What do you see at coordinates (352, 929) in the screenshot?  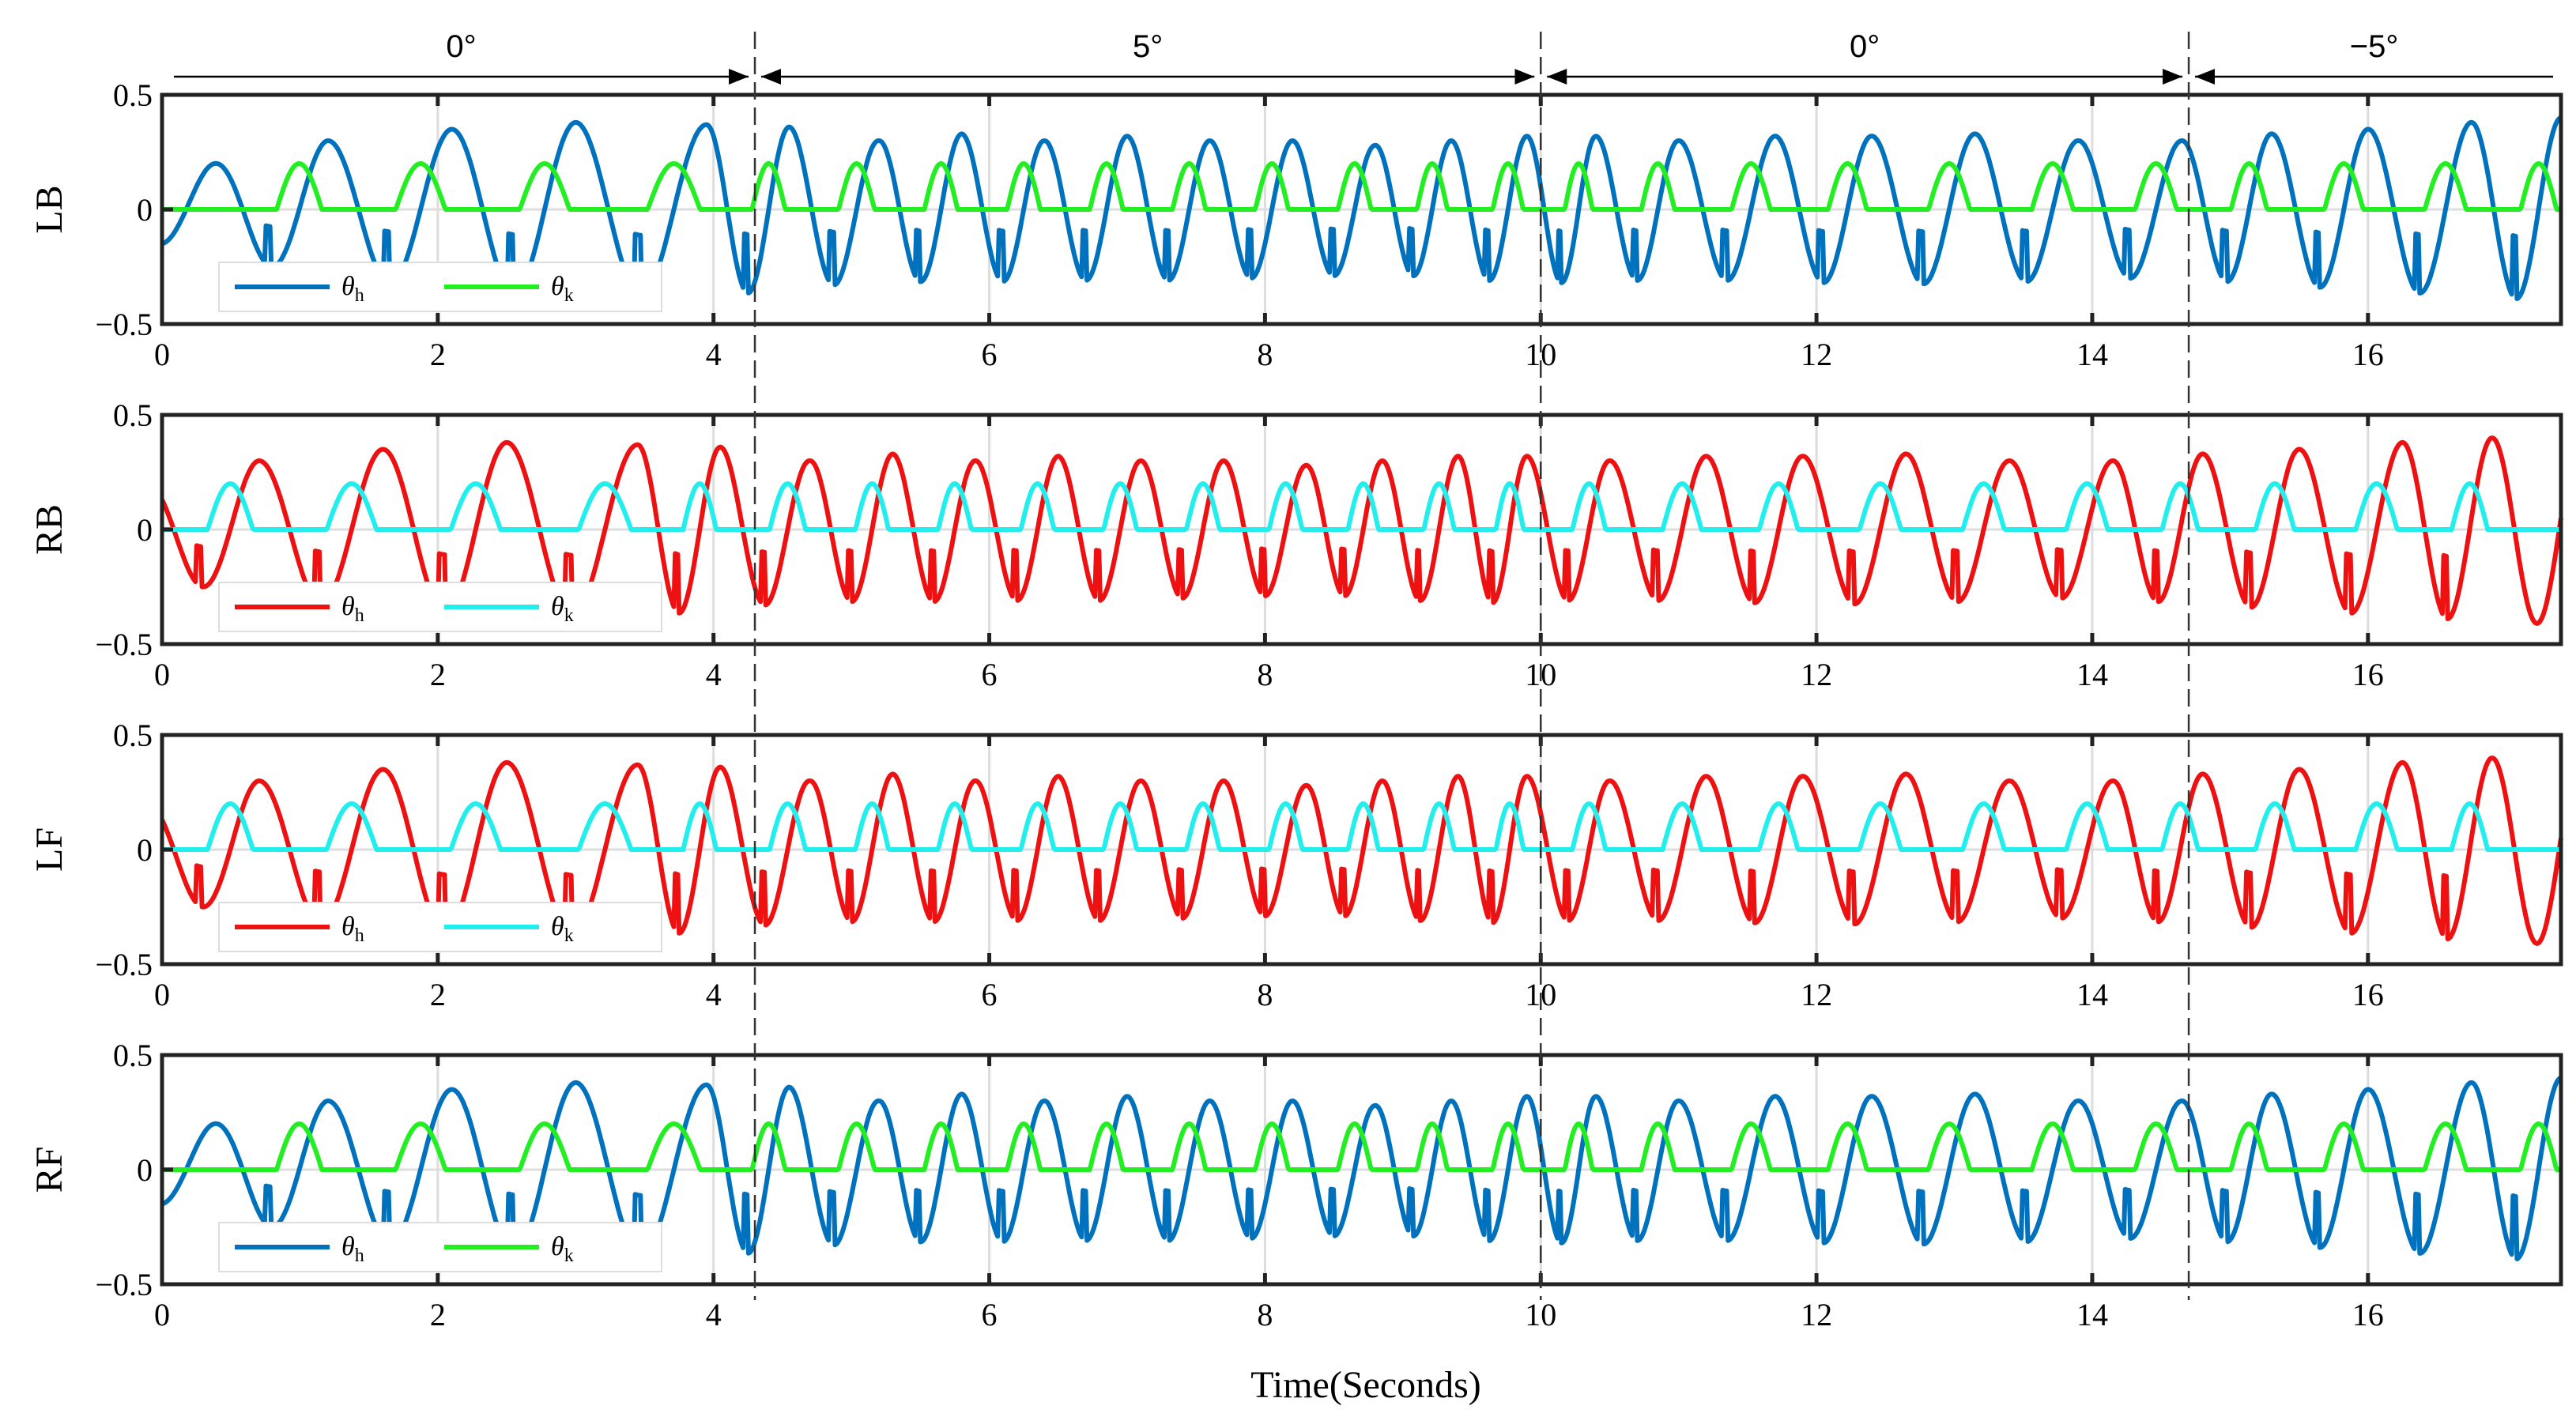 I see `legend-entry: θh` at bounding box center [352, 929].